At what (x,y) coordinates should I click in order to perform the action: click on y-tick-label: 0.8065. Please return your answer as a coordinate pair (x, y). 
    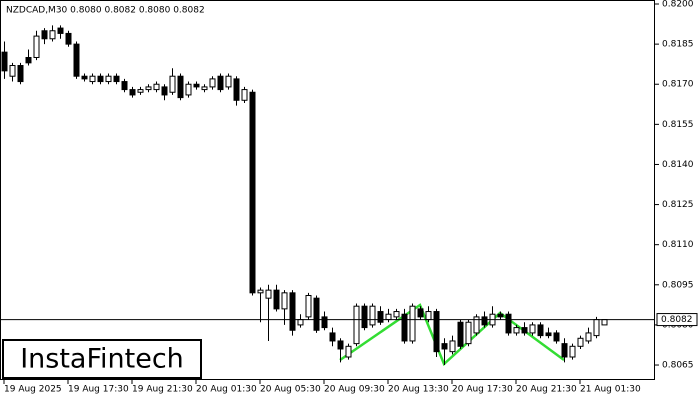
    Looking at the image, I should click on (678, 366).